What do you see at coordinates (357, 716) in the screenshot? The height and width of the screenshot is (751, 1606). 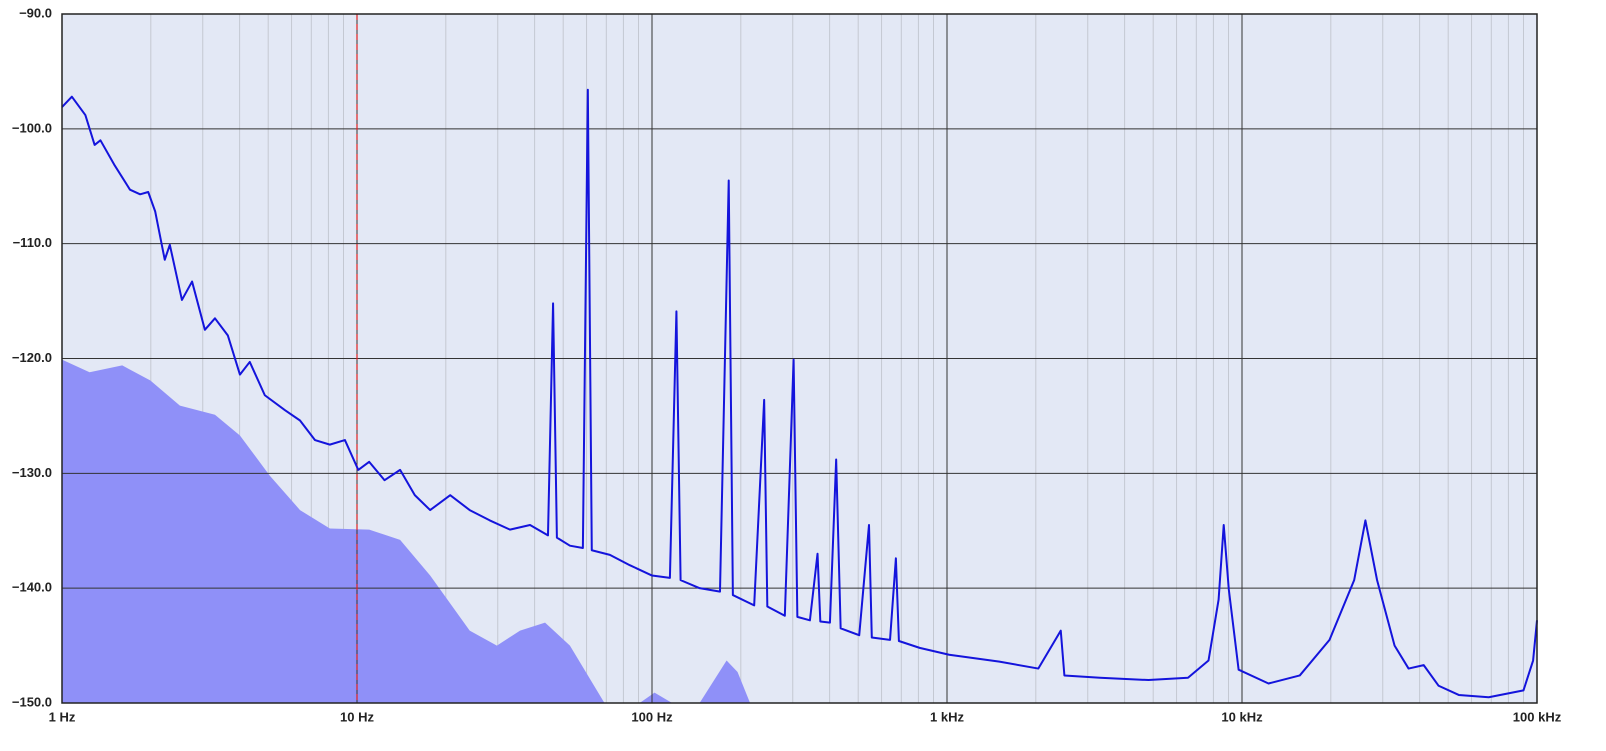 I see `x-tick-label: 10 Hz` at bounding box center [357, 716].